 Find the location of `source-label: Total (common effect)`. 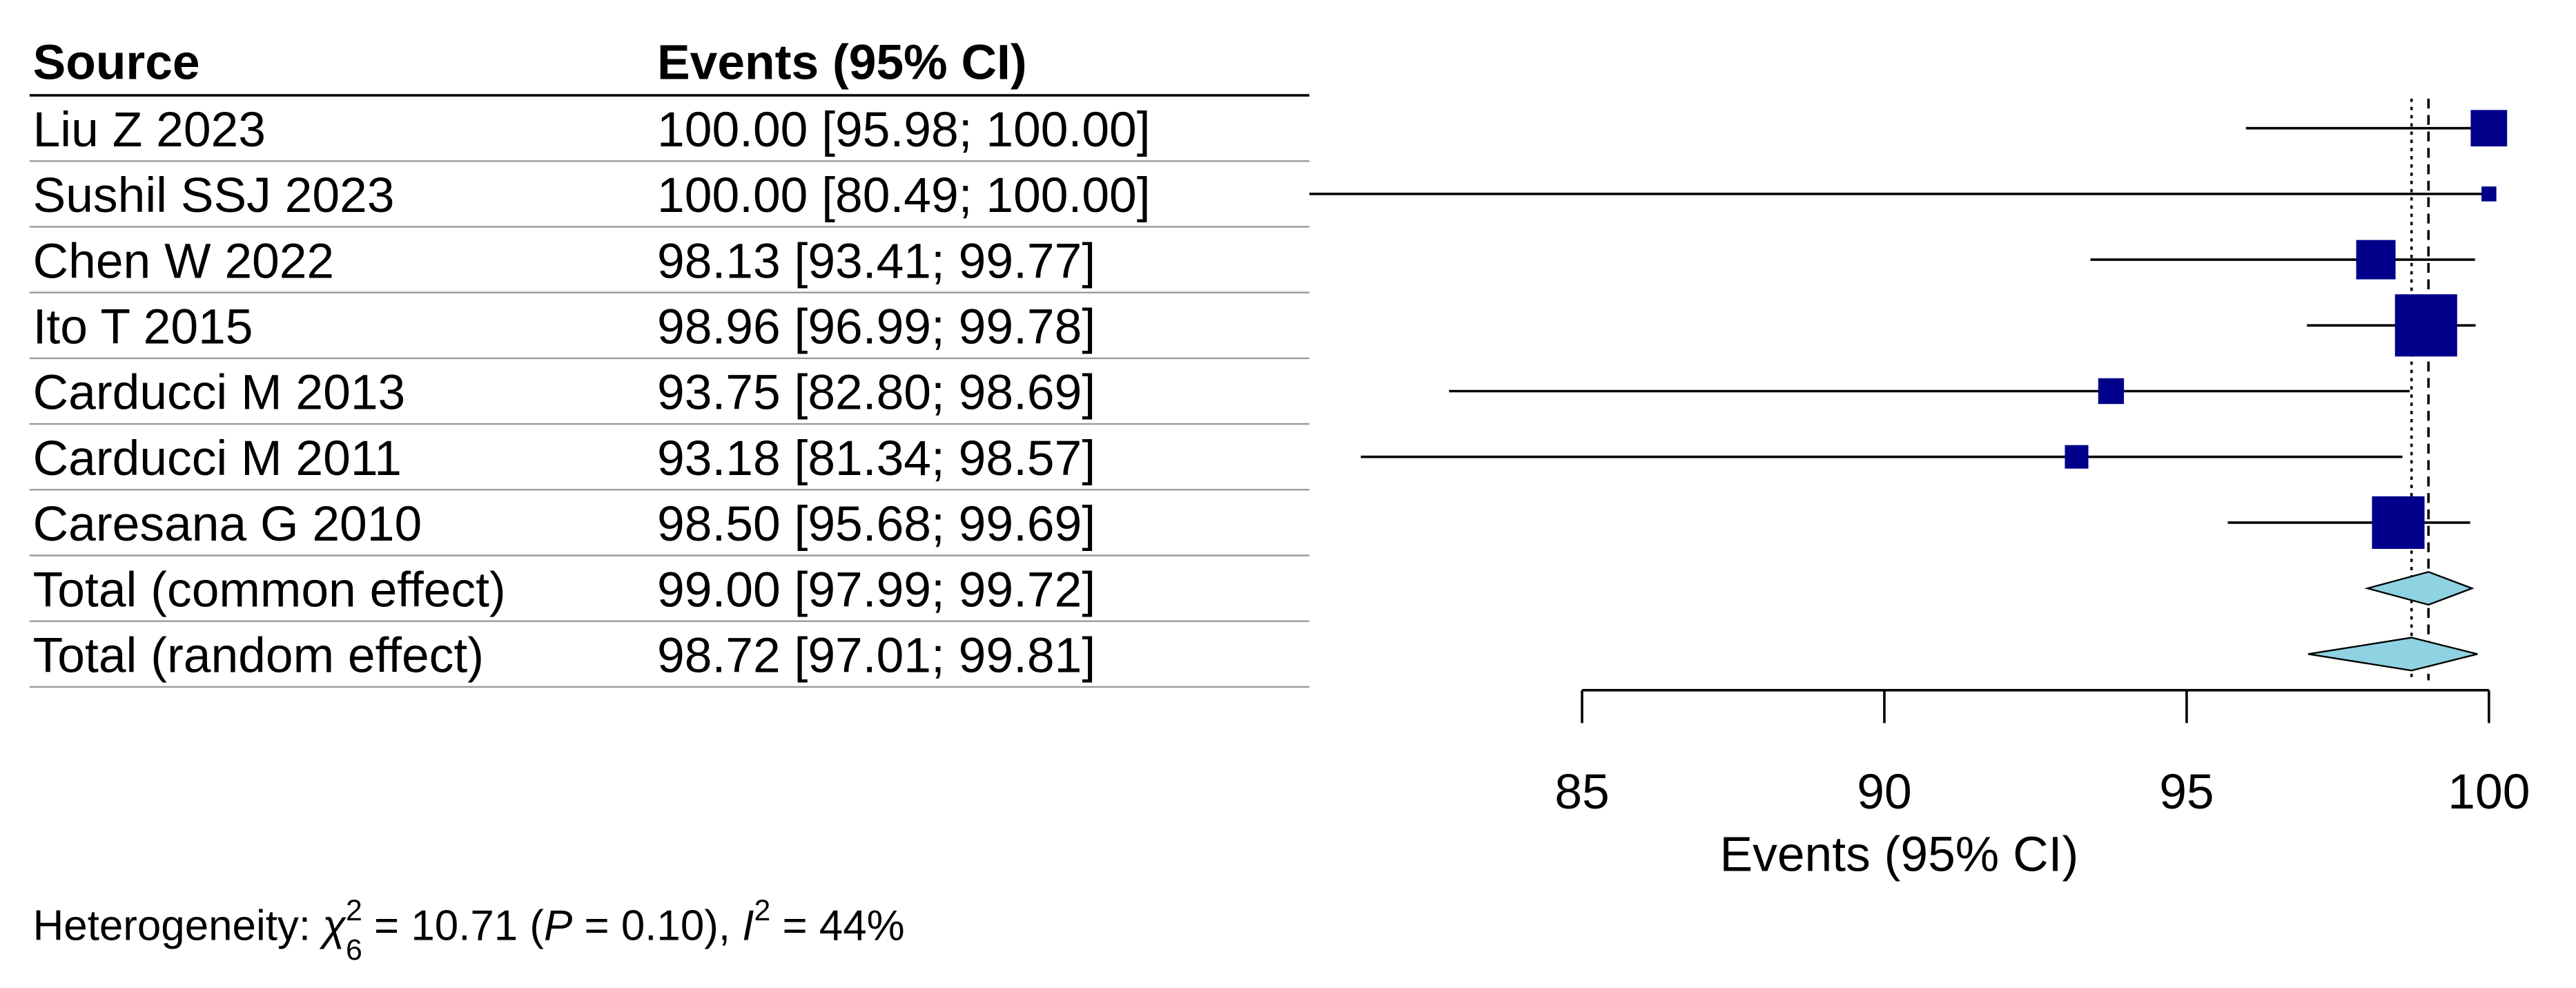

source-label: Total (common effect) is located at coordinates (269, 589).